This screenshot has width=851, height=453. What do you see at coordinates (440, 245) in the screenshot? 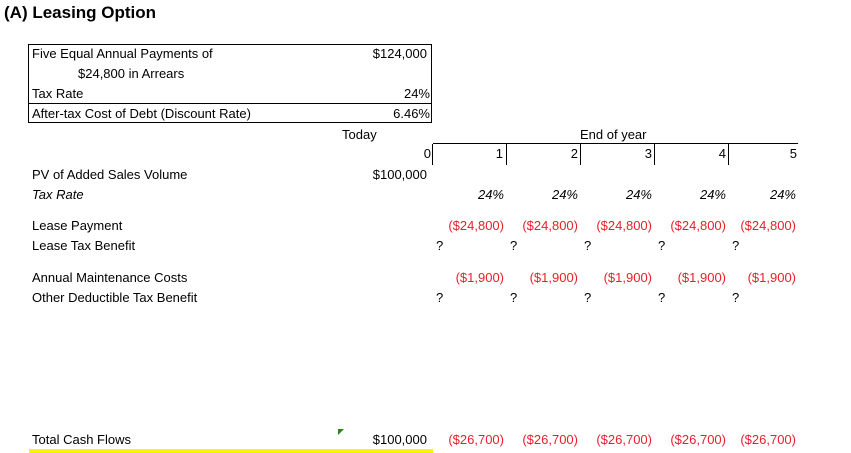
I see `lease-tax-benefit-year-1: ?` at bounding box center [440, 245].